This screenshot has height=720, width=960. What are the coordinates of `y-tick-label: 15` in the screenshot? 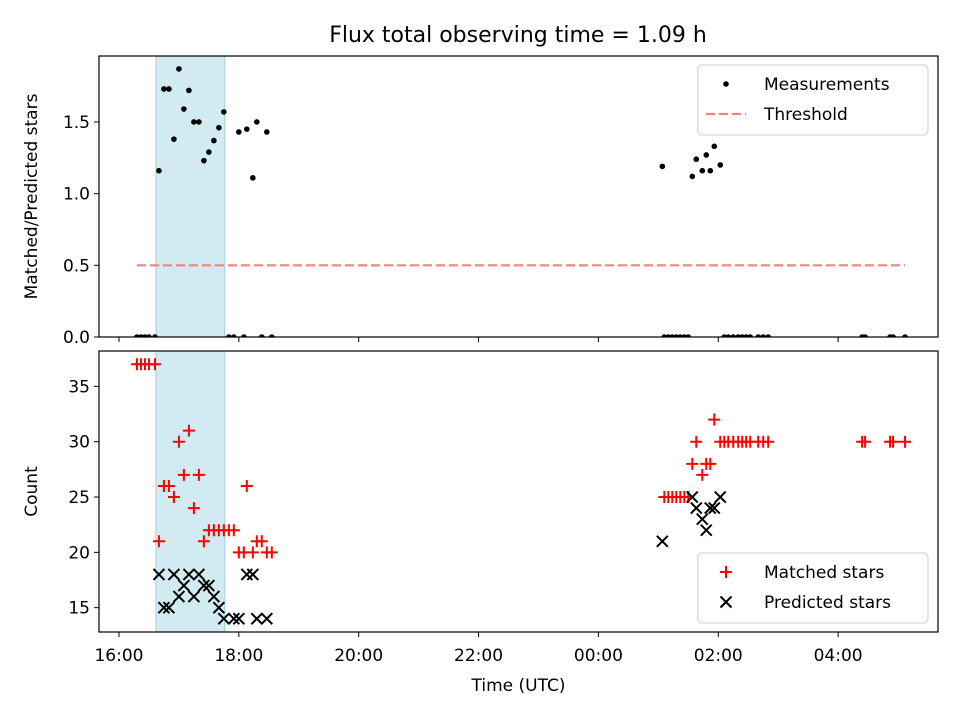 It's located at (79, 609).